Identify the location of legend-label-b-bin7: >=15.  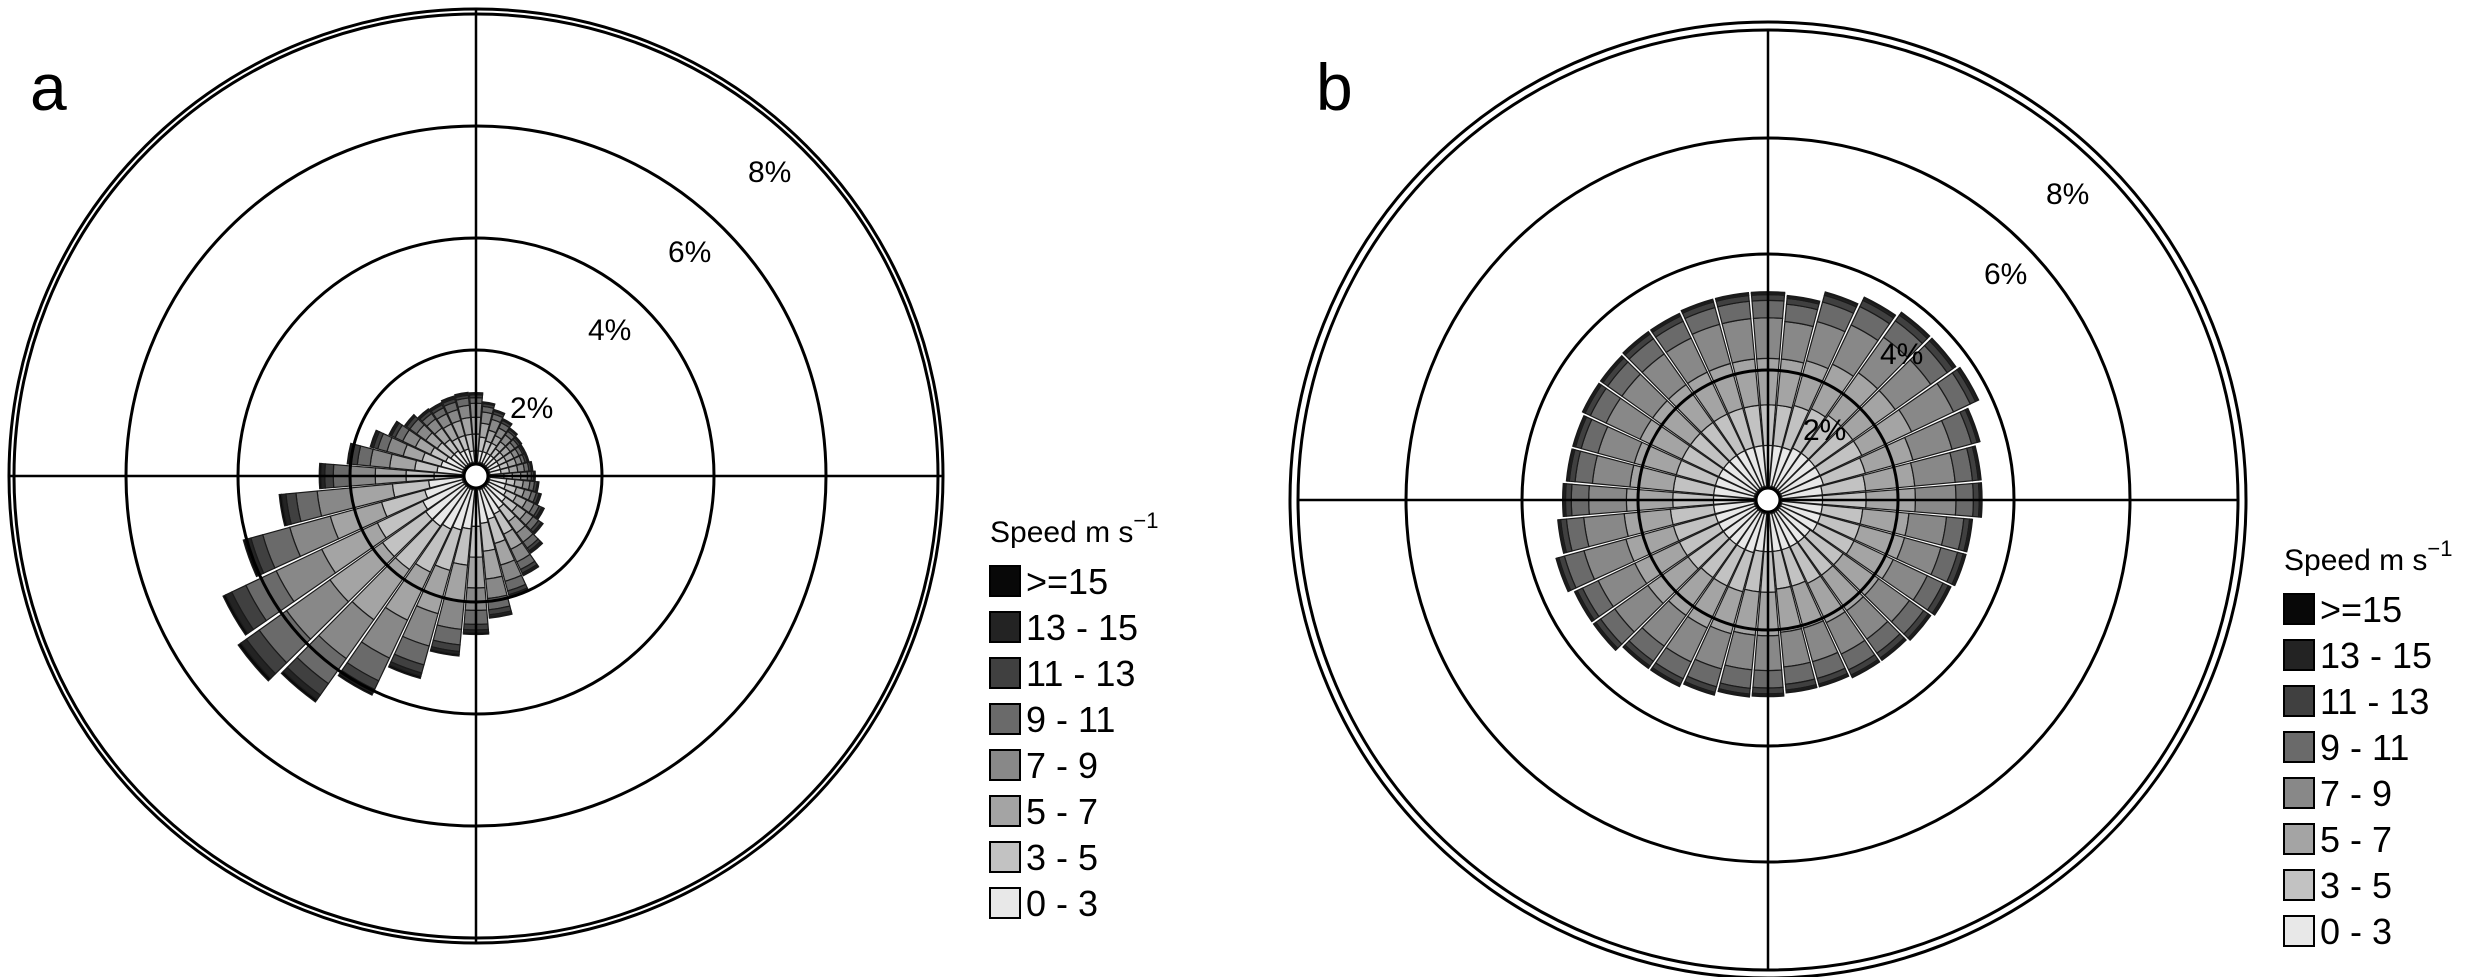
(2361, 609).